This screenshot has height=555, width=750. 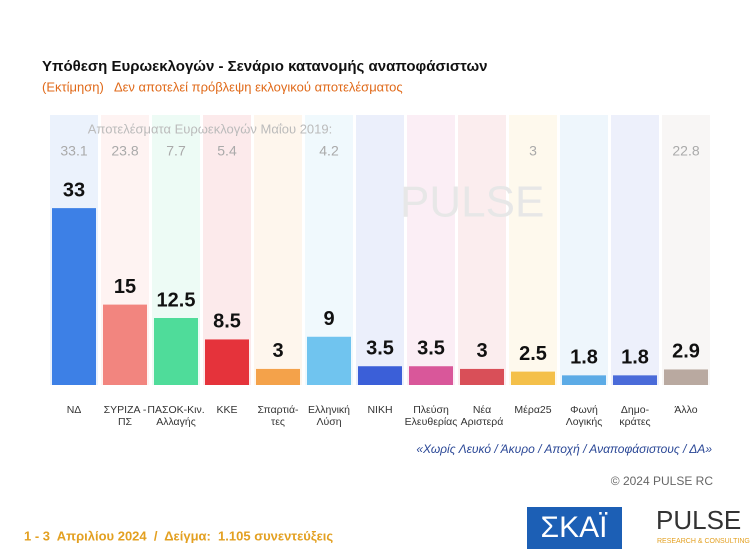 What do you see at coordinates (278, 416) in the screenshot?
I see `category-label: Σπαρτιά- τες` at bounding box center [278, 416].